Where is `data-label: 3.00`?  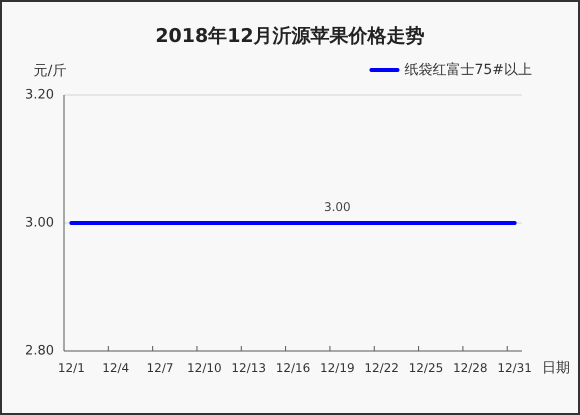
data-label: 3.00 is located at coordinates (337, 207).